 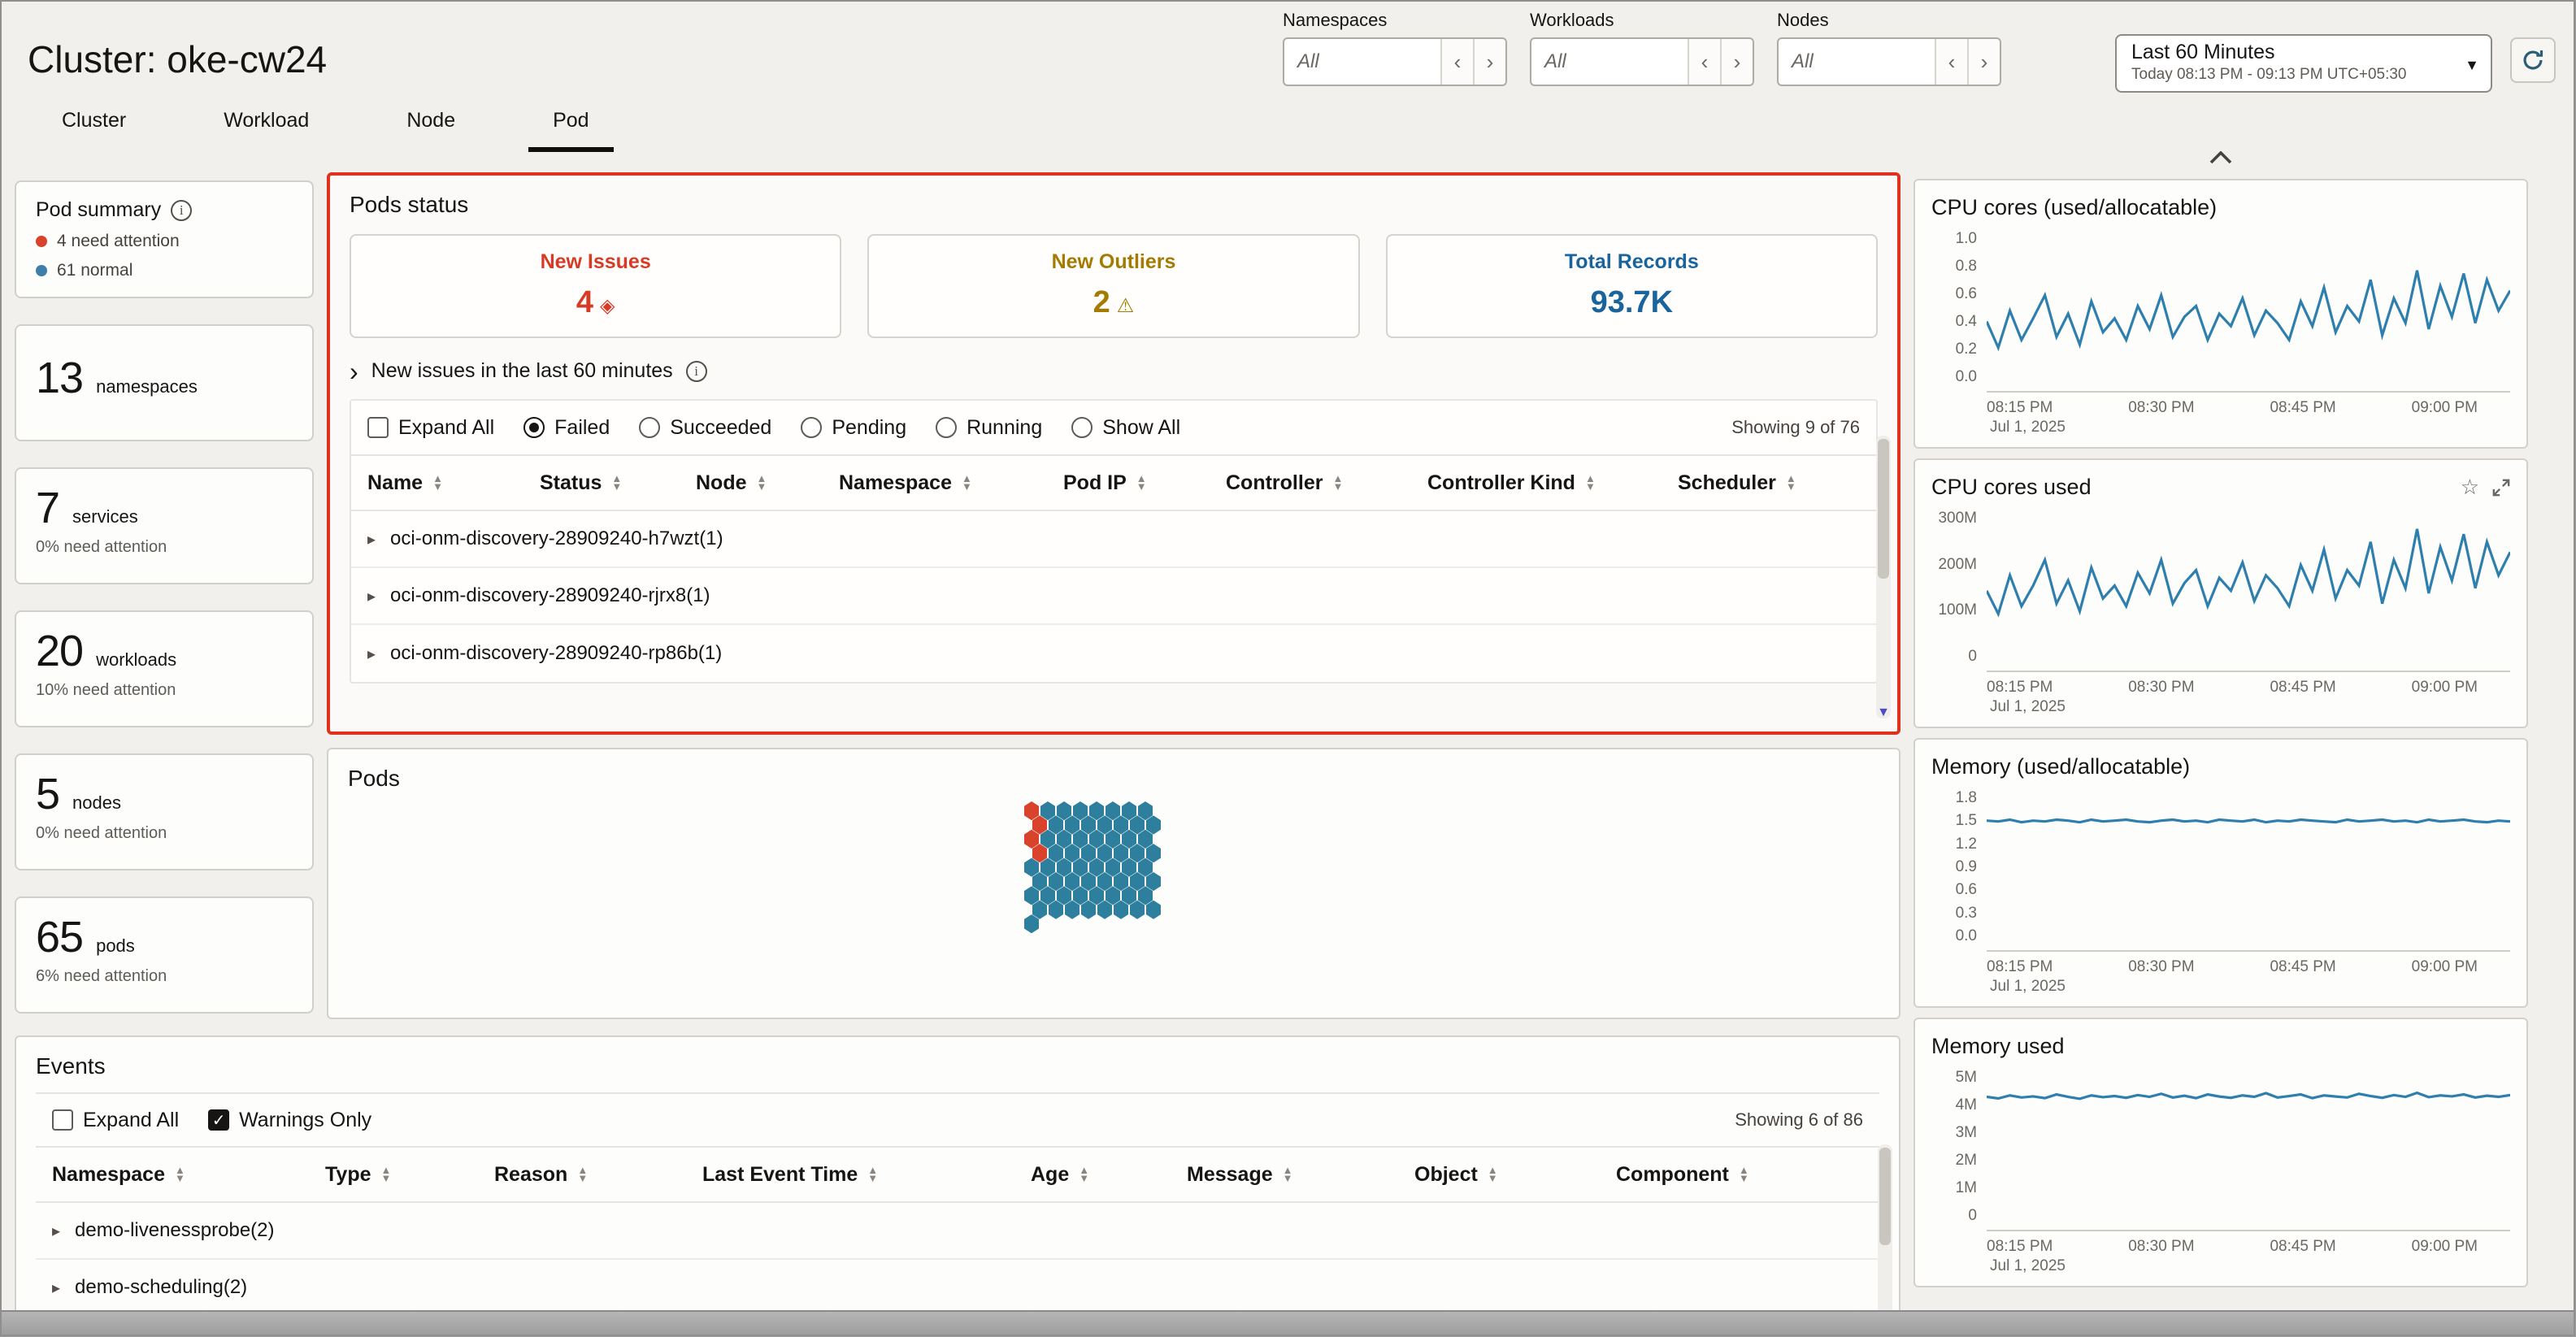 I want to click on events-scrollbar: ▼, so click(x=1885, y=1239).